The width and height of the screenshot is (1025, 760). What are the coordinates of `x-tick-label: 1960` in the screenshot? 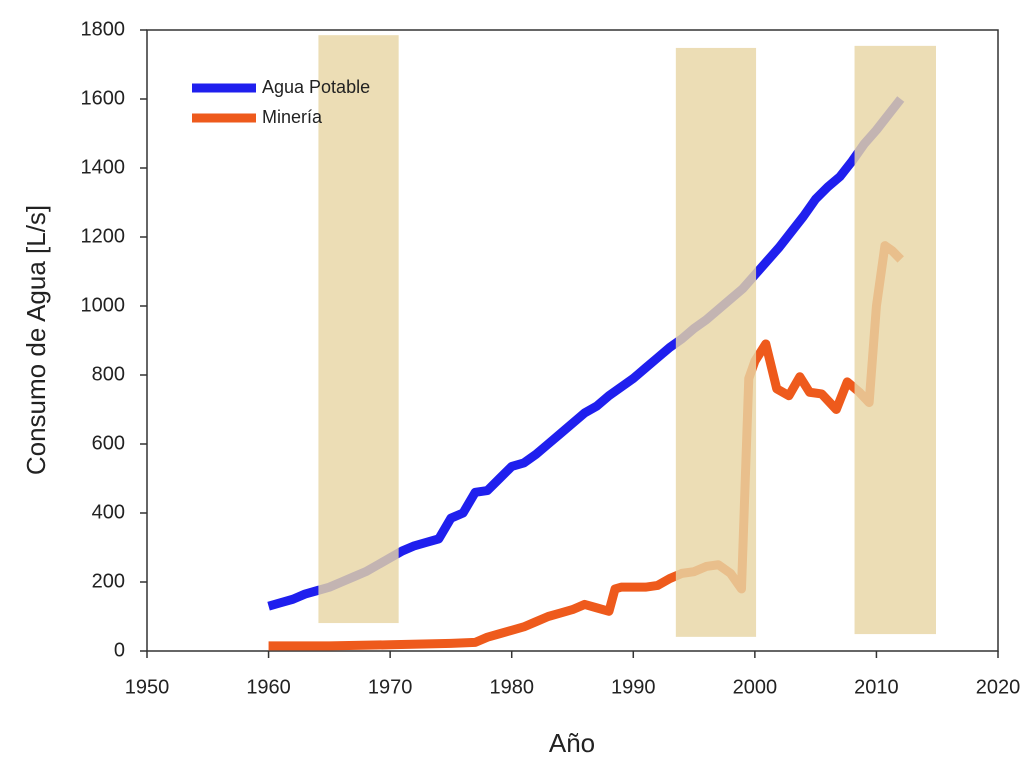 It's located at (268, 687).